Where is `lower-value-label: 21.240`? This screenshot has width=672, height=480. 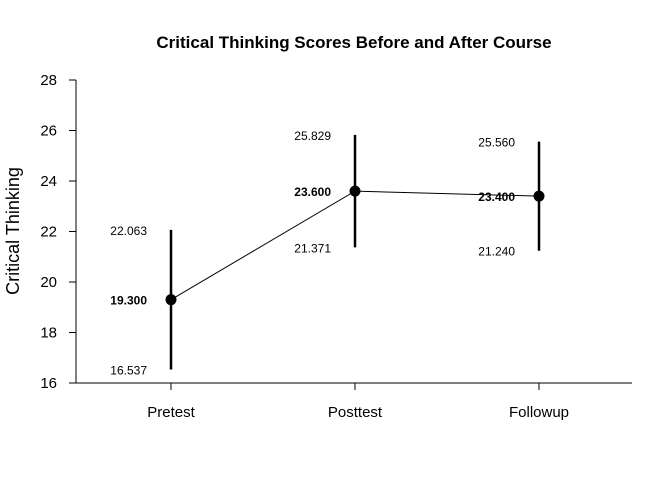
lower-value-label: 21.240 is located at coordinates (496, 252).